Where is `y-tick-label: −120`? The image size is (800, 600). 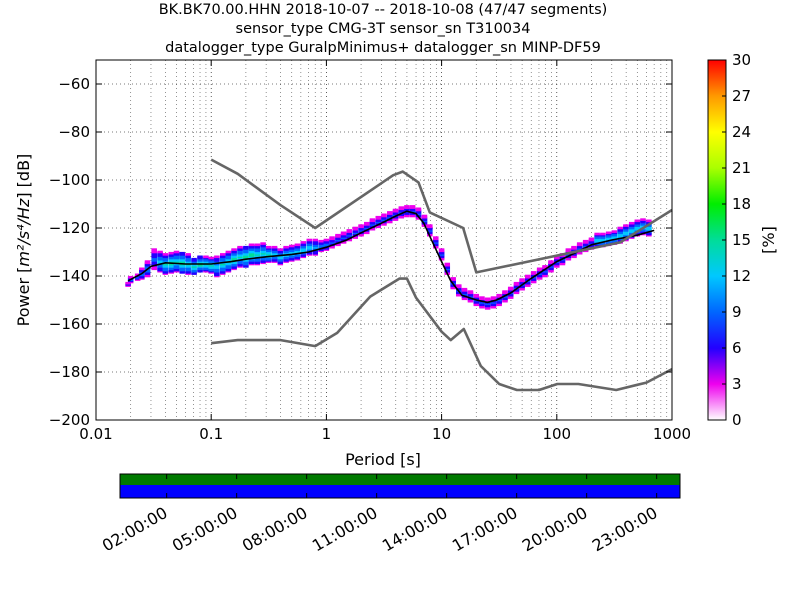
y-tick-label: −120 is located at coordinates (69, 228).